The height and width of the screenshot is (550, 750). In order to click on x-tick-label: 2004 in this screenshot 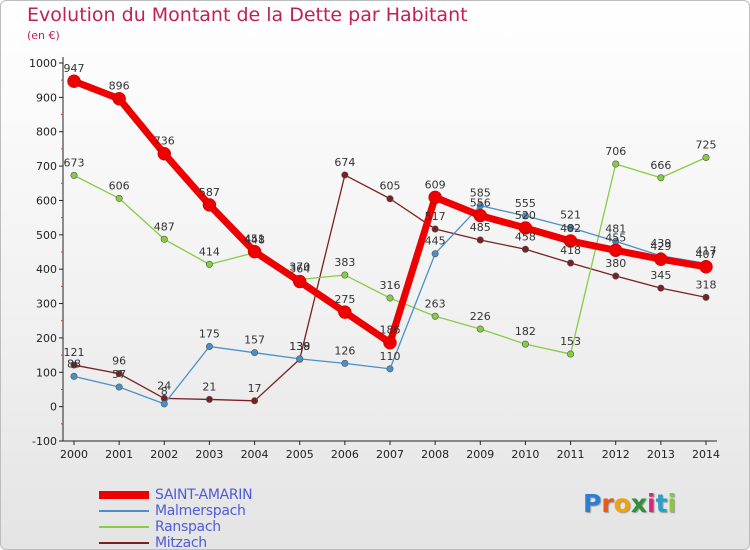, I will do `click(255, 454)`.